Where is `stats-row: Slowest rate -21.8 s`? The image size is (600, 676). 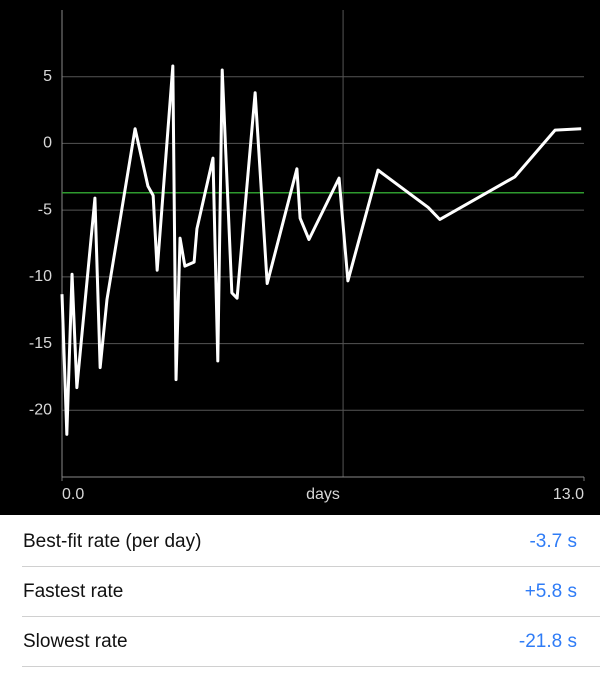
stats-row: Slowest rate -21.8 s is located at coordinates (300, 642).